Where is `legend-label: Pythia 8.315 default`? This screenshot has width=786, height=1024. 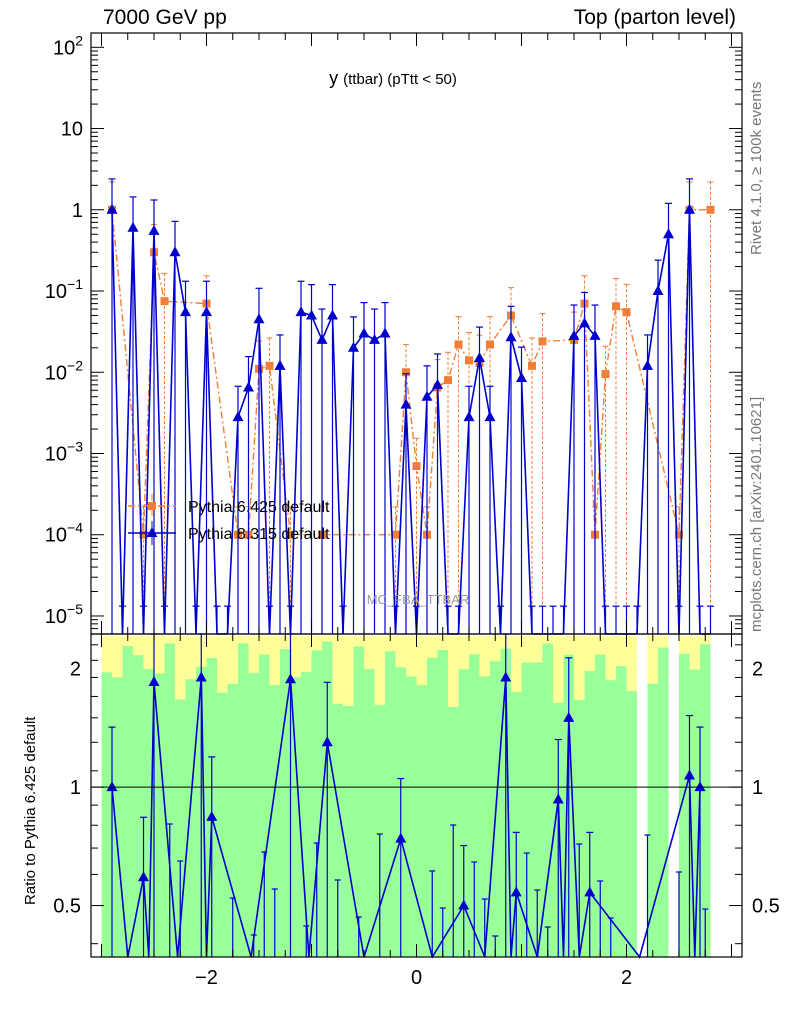
legend-label: Pythia 8.315 default is located at coordinates (259, 534).